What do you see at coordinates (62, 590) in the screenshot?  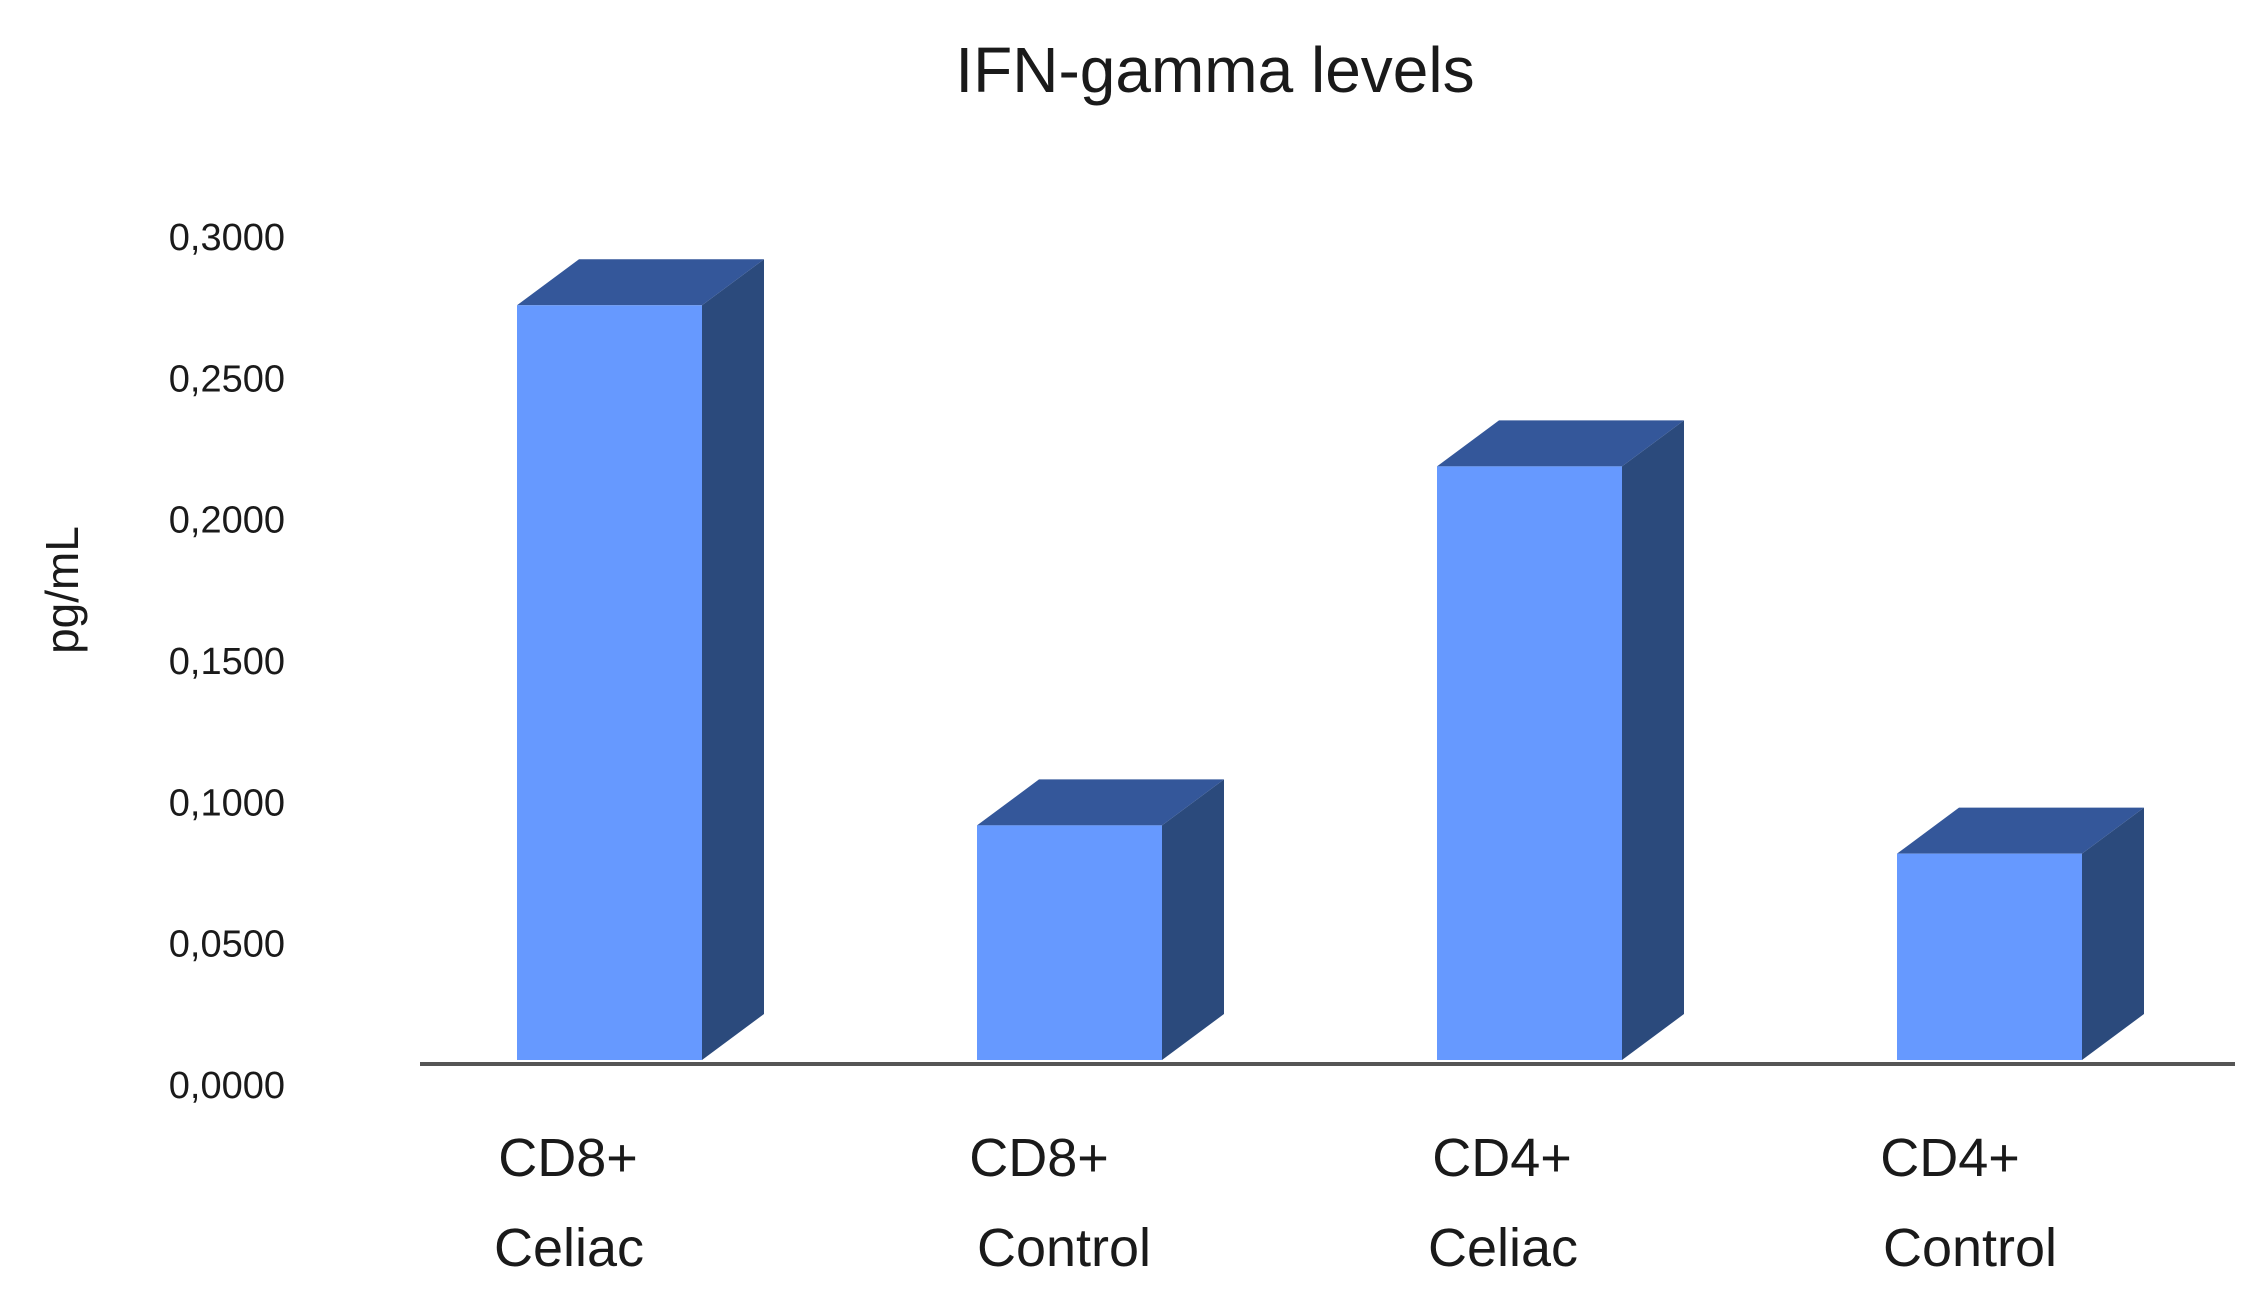 I see `y-axis-label: pg/mL` at bounding box center [62, 590].